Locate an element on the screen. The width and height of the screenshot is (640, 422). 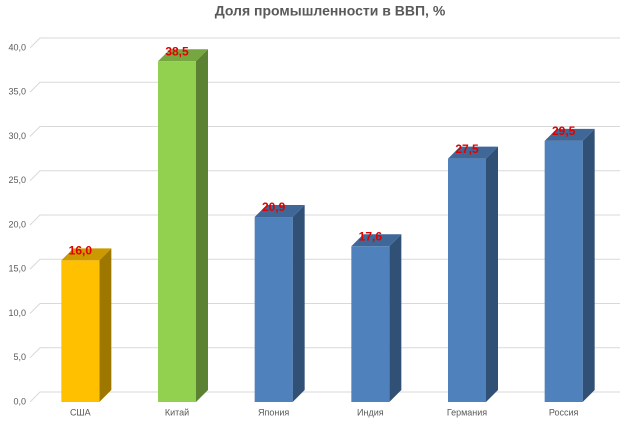
y-tick-label: 30,0 is located at coordinates (17, 136).